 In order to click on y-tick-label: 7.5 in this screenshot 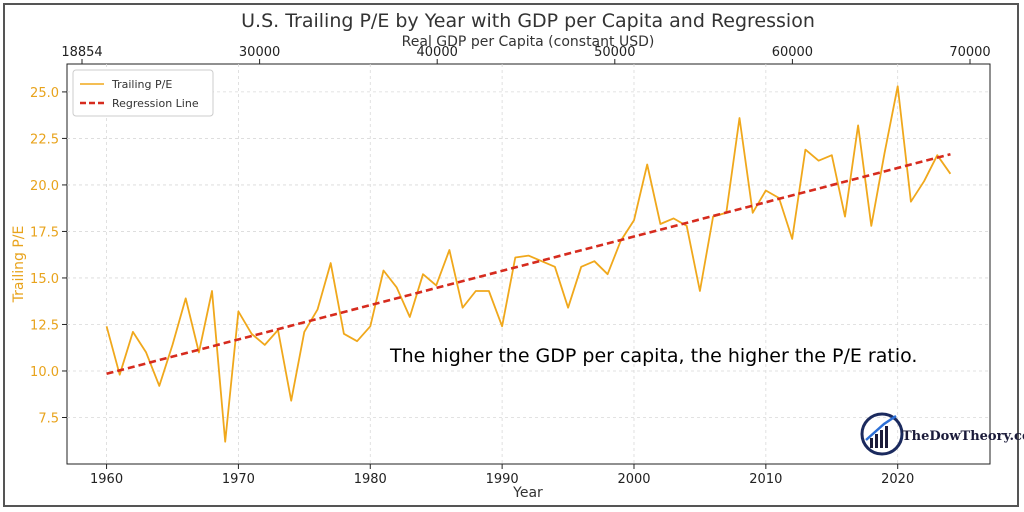, I will do `click(48, 418)`.